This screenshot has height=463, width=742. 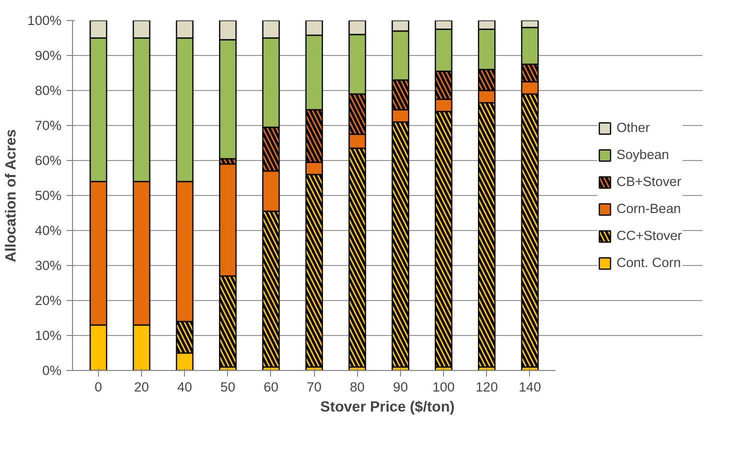 I want to click on y-tick-label: 90%, so click(x=48, y=55).